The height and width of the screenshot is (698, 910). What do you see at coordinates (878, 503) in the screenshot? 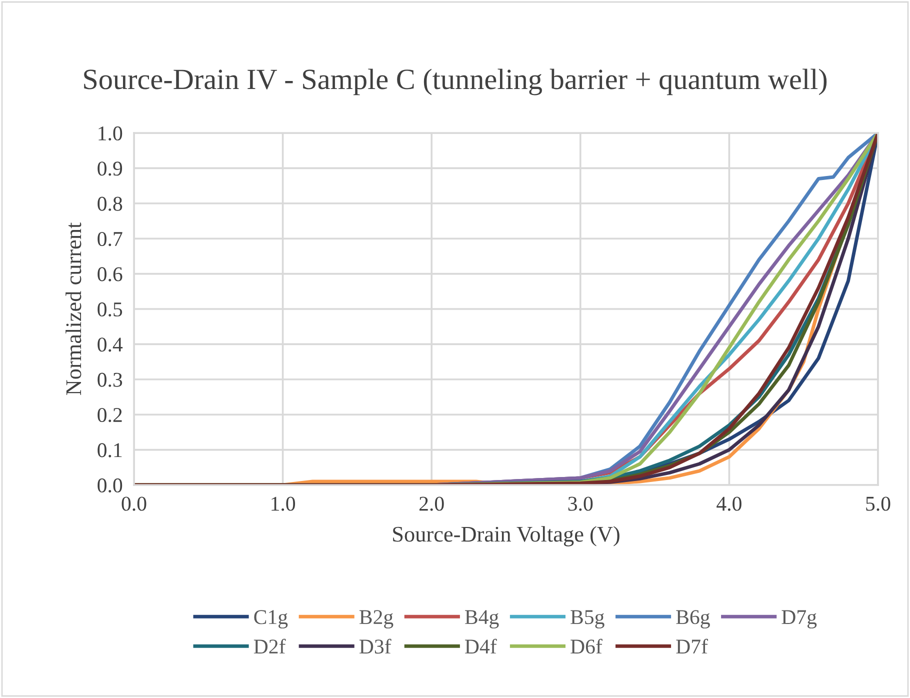
I see `x-tick-label: 5.0` at bounding box center [878, 503].